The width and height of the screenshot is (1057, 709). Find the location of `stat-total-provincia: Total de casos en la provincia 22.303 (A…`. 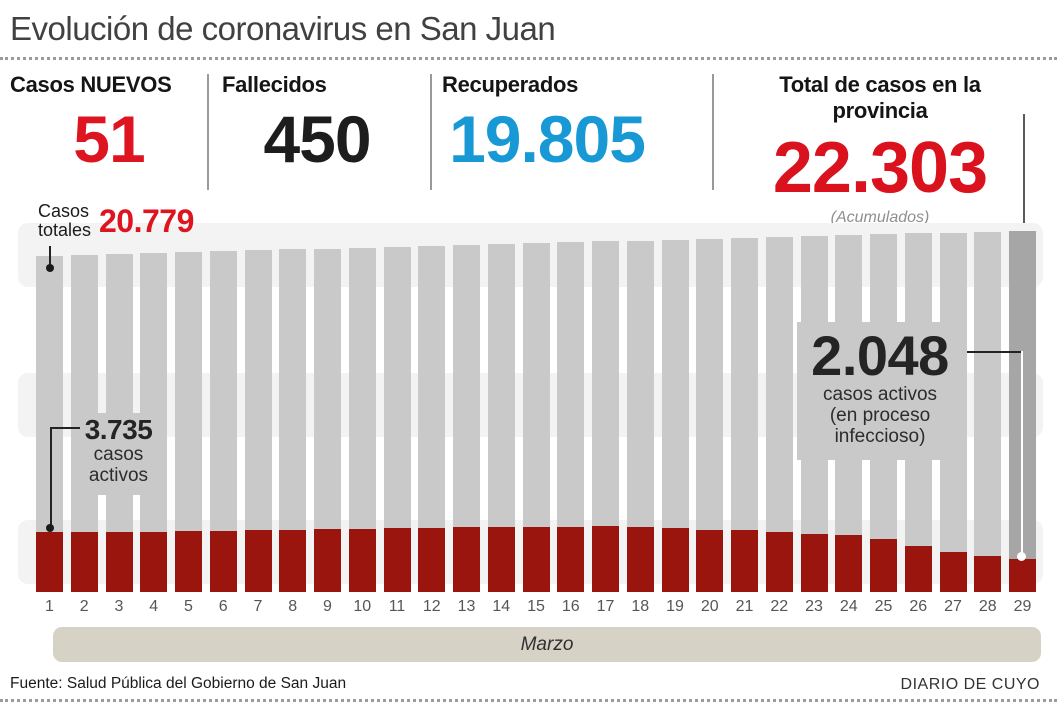

stat-total-provincia: Total de casos en la provincia 22.303 (A… is located at coordinates (880, 149).